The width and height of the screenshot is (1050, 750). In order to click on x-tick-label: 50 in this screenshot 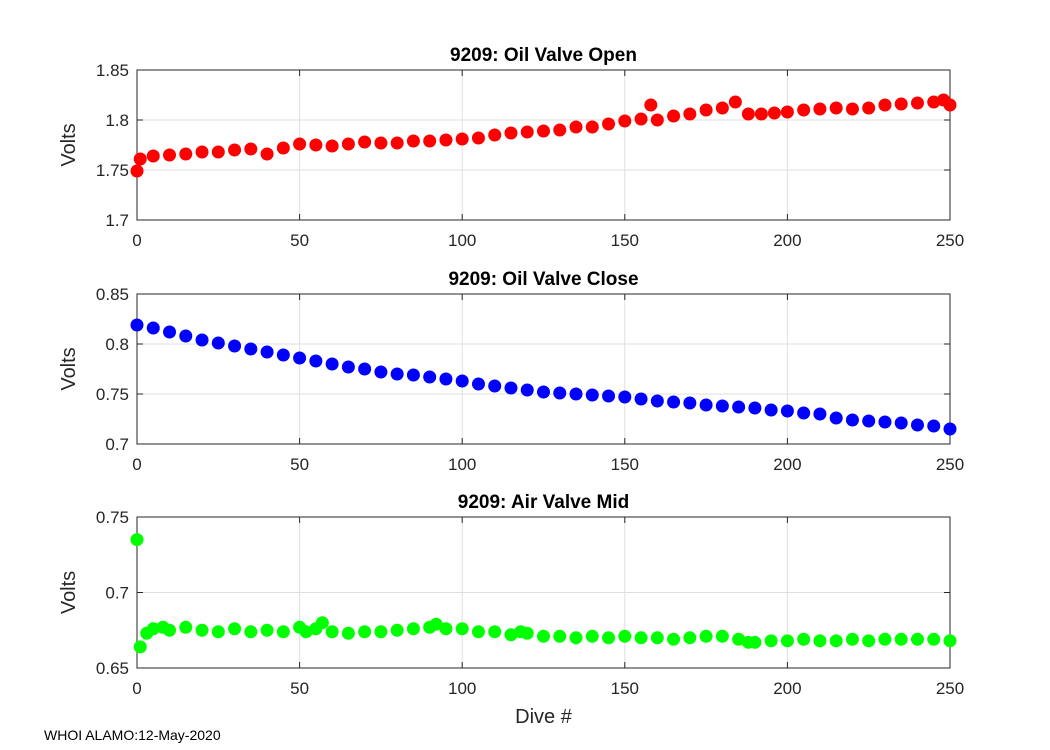, I will do `click(299, 464)`.